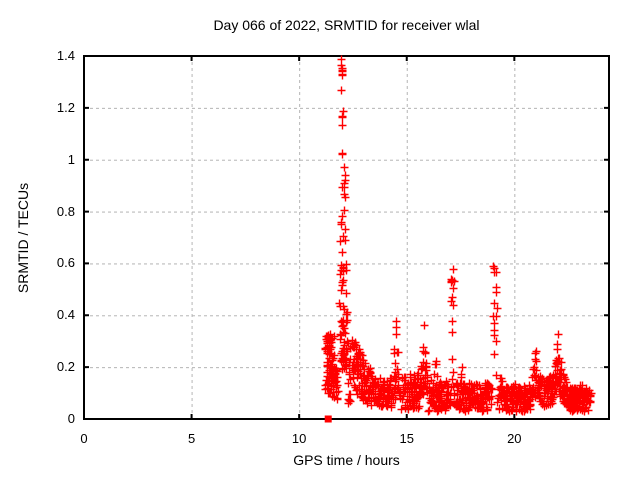 This screenshot has height=480, width=640. Describe the element at coordinates (23, 238) in the screenshot. I see `y-axis-label: SRMTID / TECUs` at that location.